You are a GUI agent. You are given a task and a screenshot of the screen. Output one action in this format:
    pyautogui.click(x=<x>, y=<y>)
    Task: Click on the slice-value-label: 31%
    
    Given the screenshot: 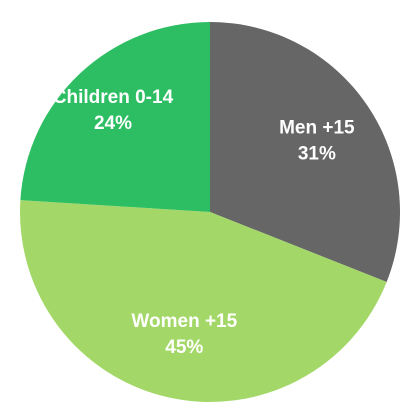 What is the action you would take?
    pyautogui.click(x=317, y=153)
    